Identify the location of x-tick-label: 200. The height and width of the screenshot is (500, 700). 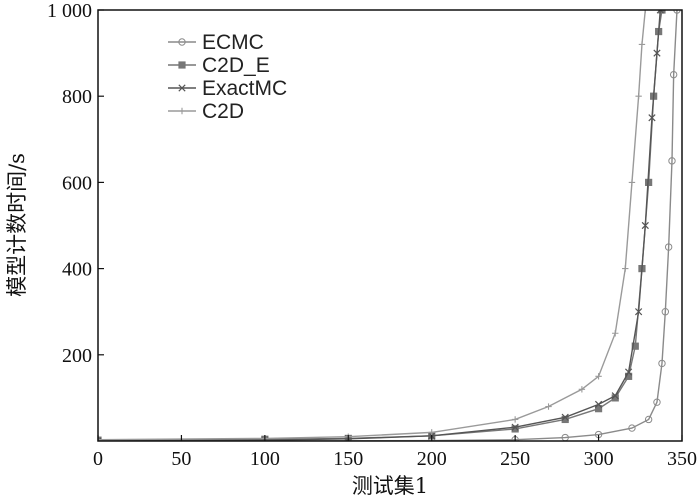
(432, 459).